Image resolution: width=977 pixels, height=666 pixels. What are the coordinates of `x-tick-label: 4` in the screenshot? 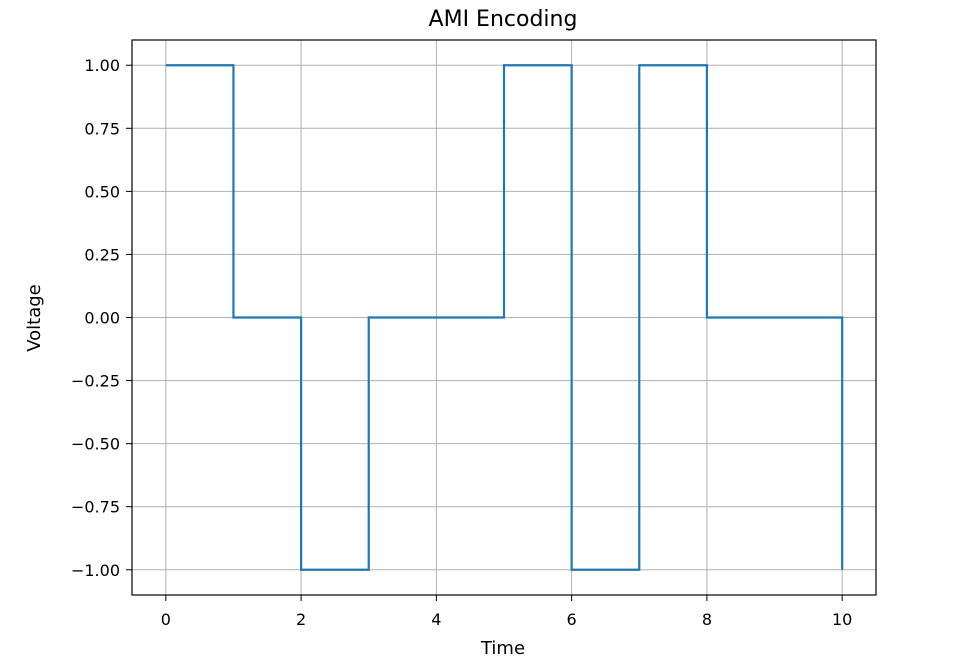 It's located at (436, 619).